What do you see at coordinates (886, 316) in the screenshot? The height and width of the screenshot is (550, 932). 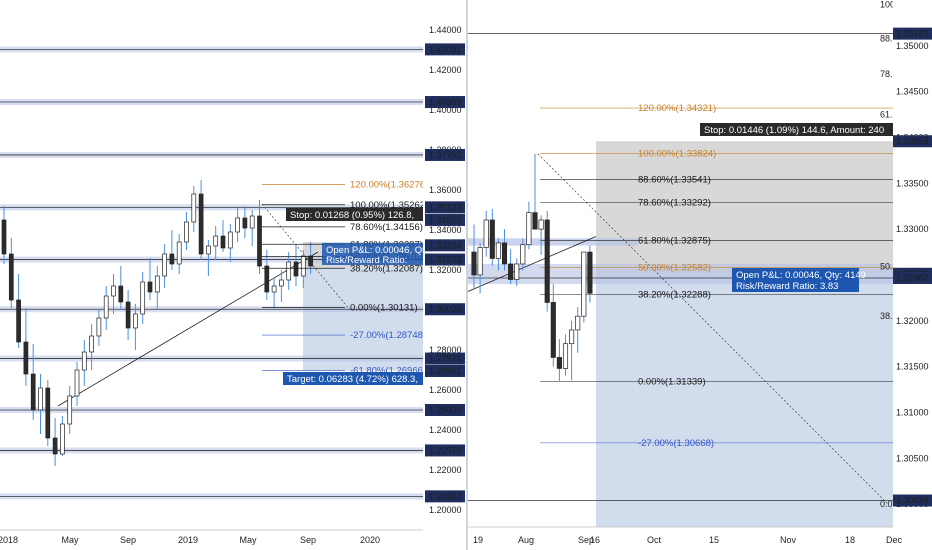 I see `edge-fib-label: 38.` at bounding box center [886, 316].